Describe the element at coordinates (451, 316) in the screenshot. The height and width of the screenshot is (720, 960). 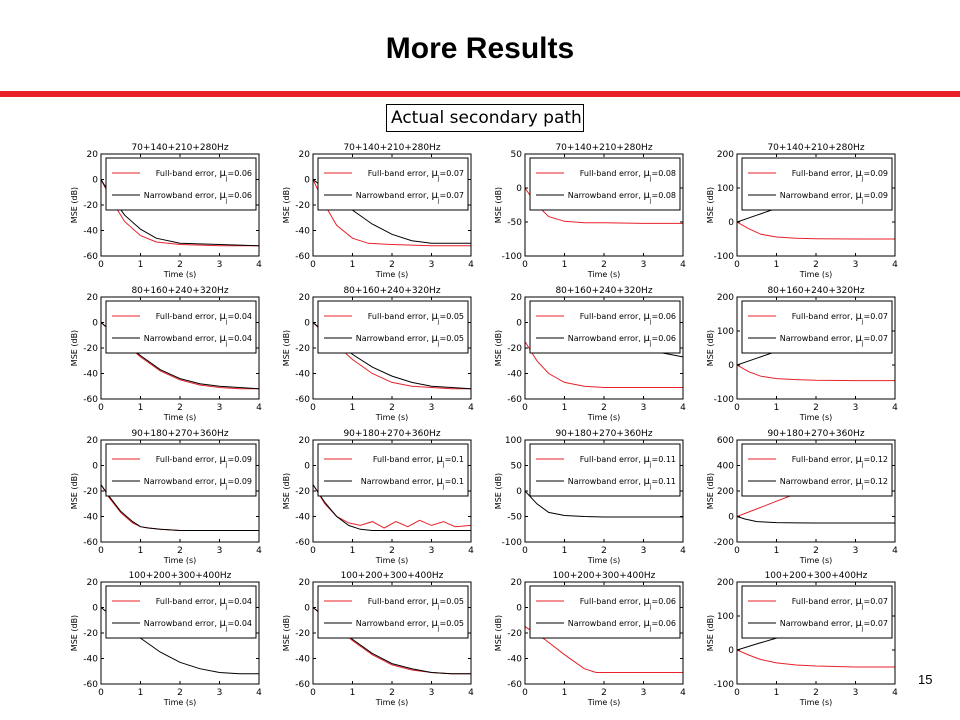
I see `legend-mu-value: =0.05` at that location.